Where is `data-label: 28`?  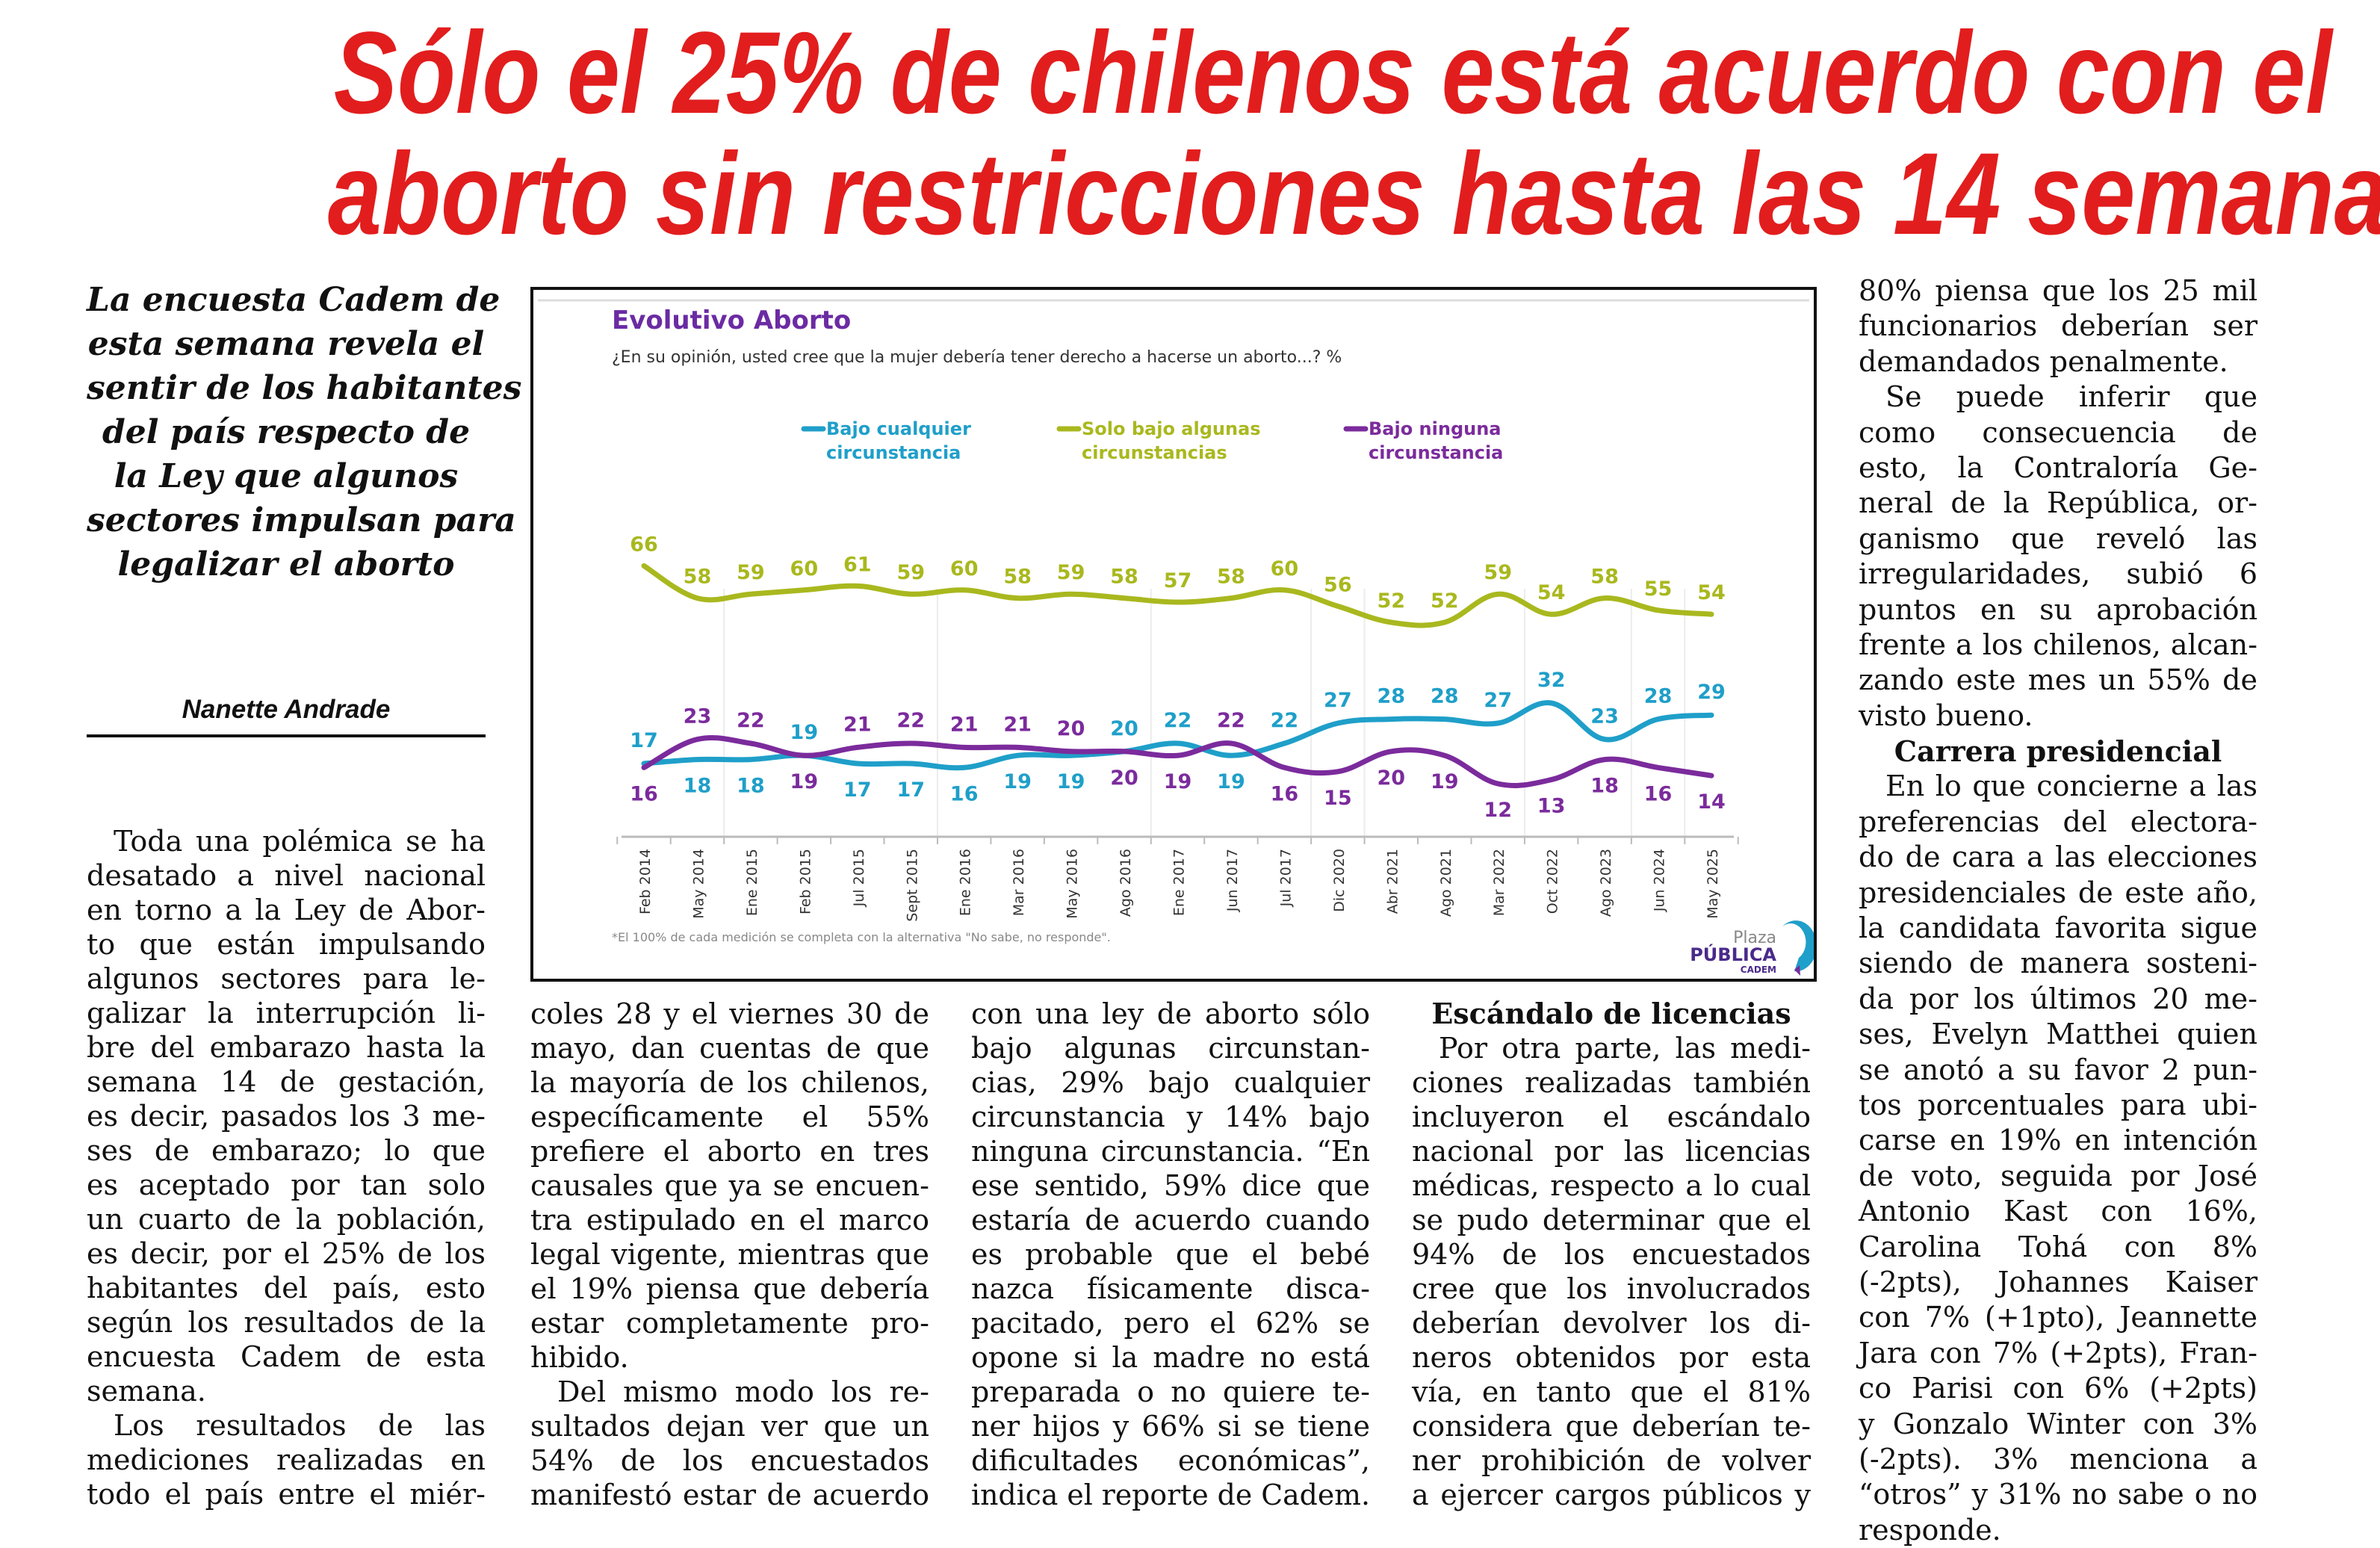
data-label: 28 is located at coordinates (1392, 696).